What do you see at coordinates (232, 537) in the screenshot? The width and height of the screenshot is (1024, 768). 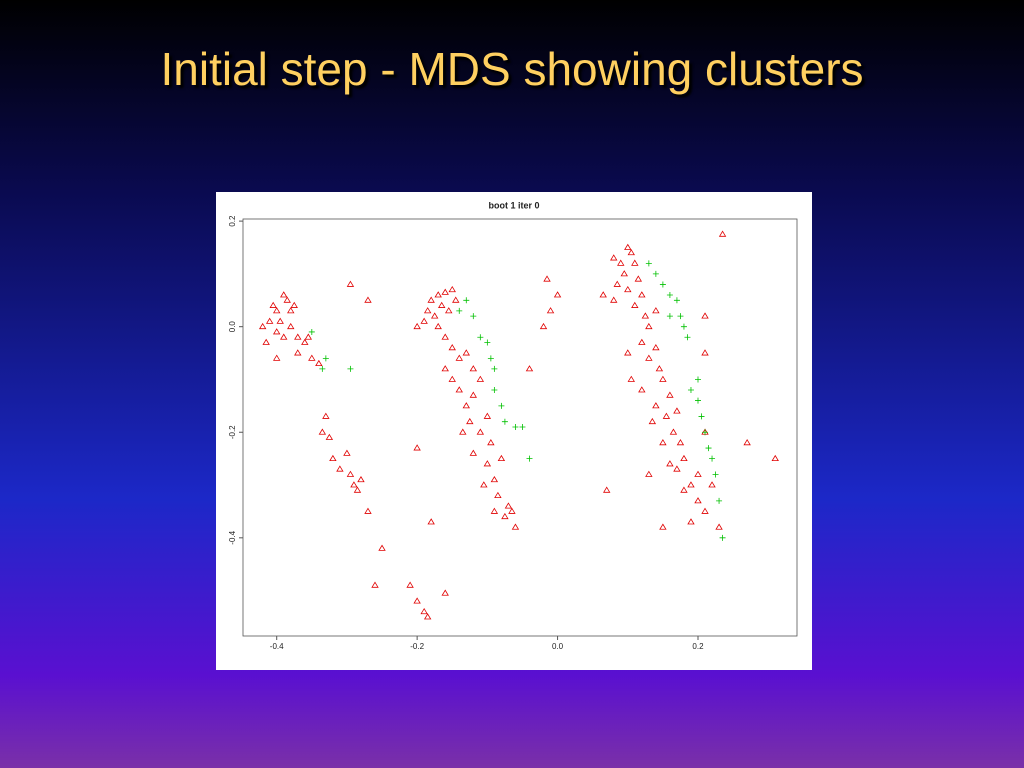 I see `y-tick-label: -0.4` at bounding box center [232, 537].